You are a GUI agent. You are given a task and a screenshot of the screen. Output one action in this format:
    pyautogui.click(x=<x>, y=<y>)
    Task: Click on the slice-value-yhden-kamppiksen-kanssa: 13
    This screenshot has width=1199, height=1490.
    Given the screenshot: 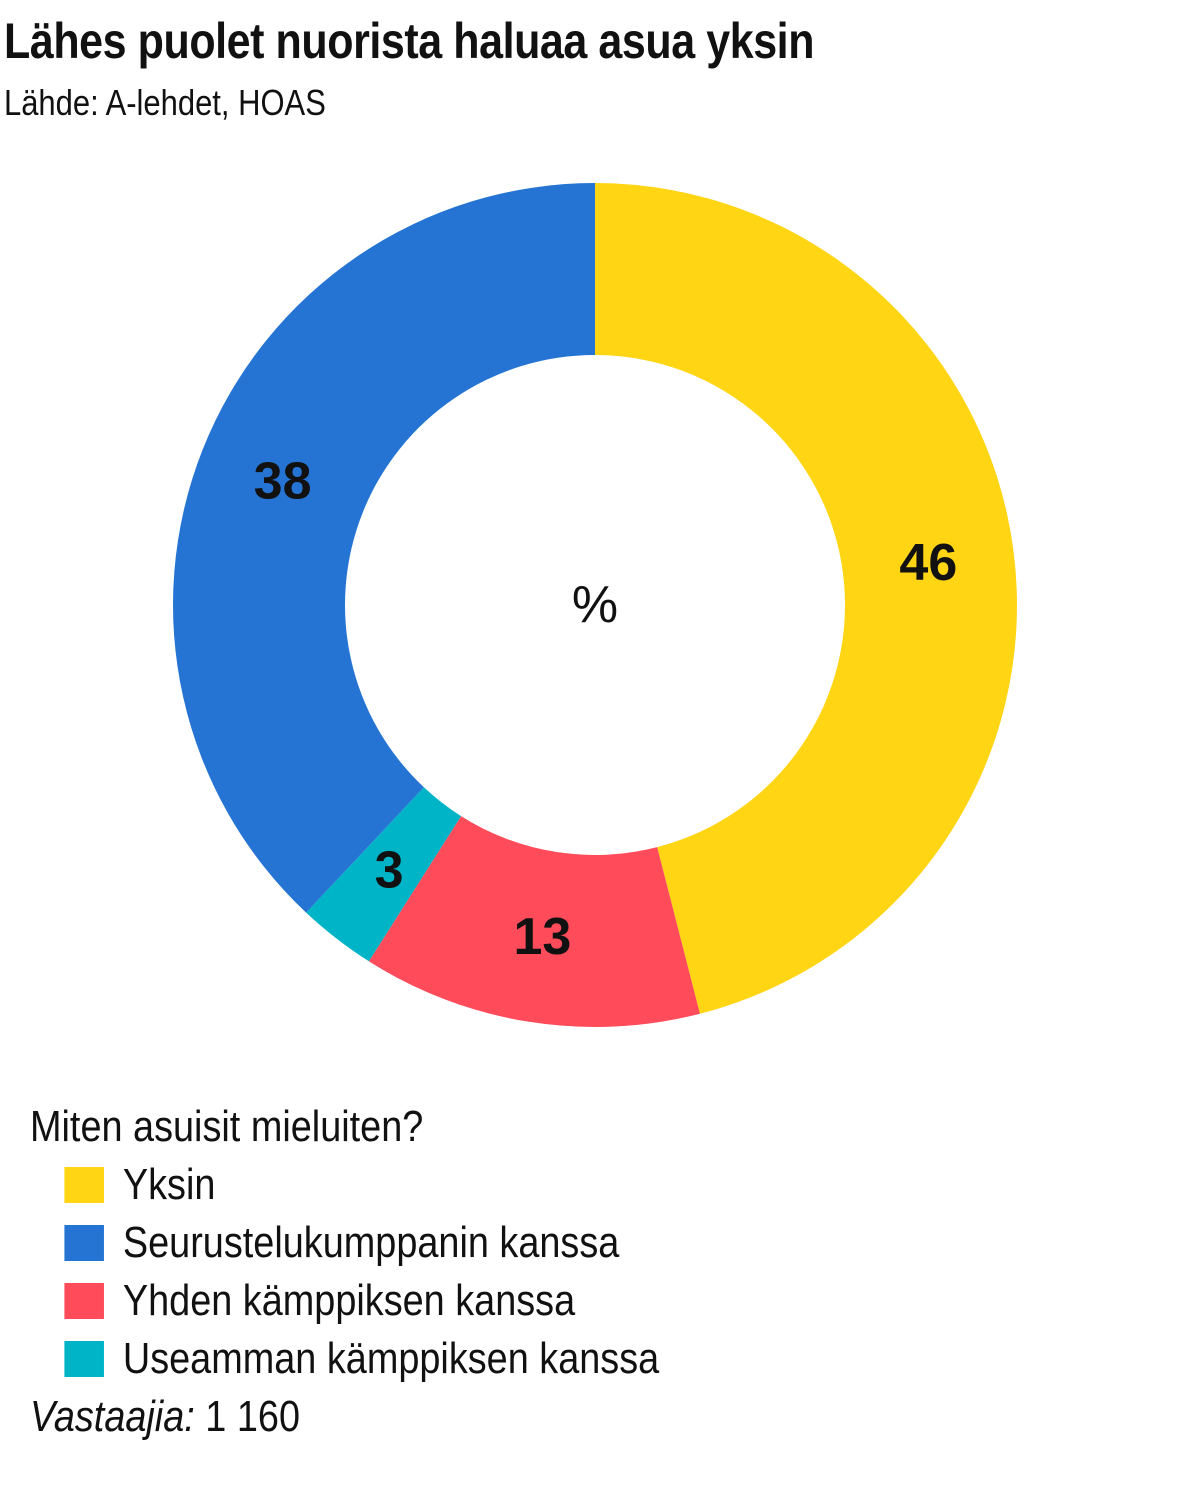 What is the action you would take?
    pyautogui.click(x=543, y=937)
    